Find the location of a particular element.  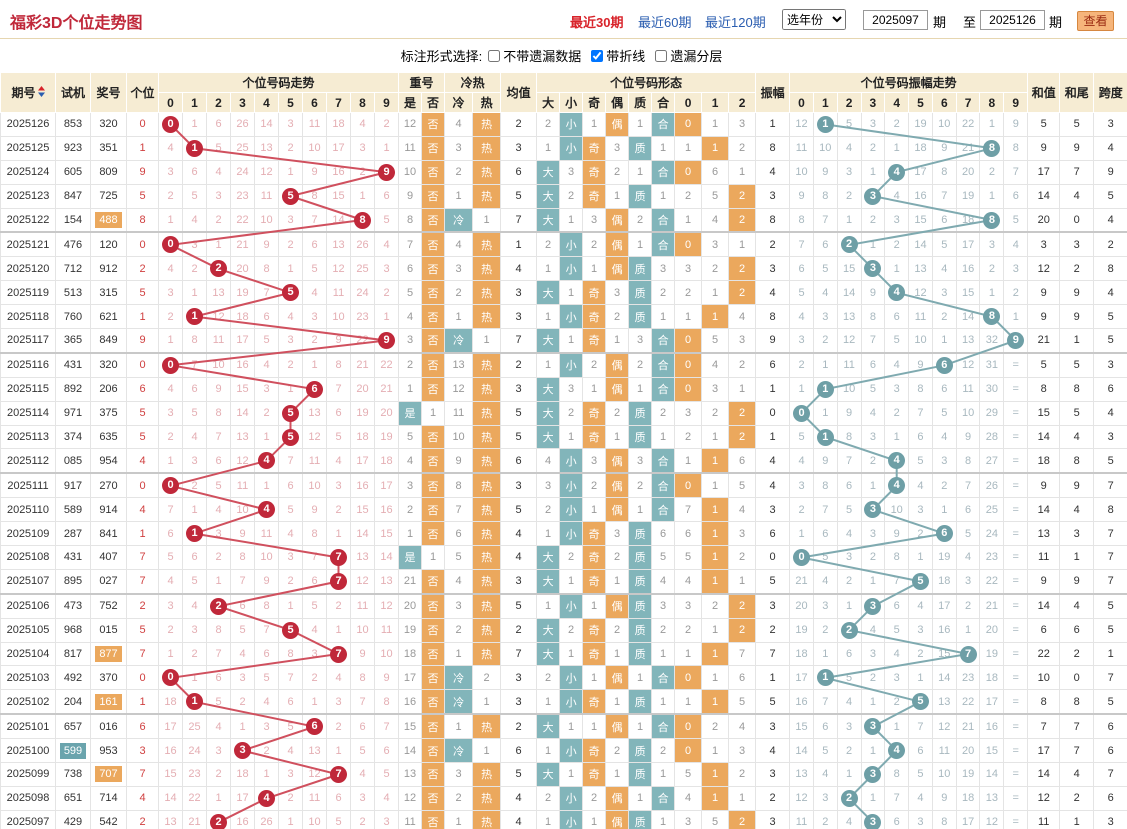

range-link: 最近30期 is located at coordinates (597, 22).